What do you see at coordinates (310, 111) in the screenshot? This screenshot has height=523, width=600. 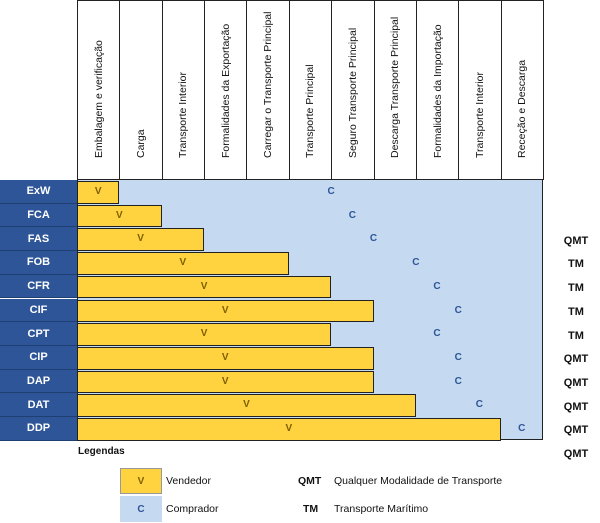 I see `column-header-label: Transporte Principal` at bounding box center [310, 111].